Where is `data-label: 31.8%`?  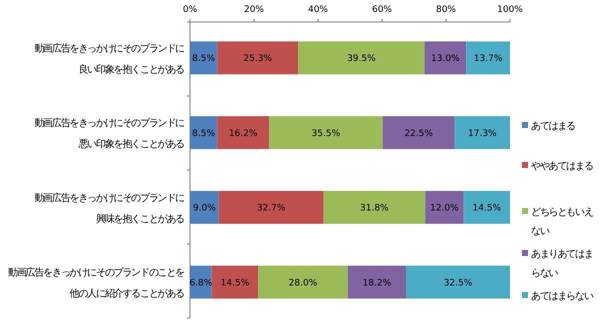 data-label: 31.8% is located at coordinates (375, 209).